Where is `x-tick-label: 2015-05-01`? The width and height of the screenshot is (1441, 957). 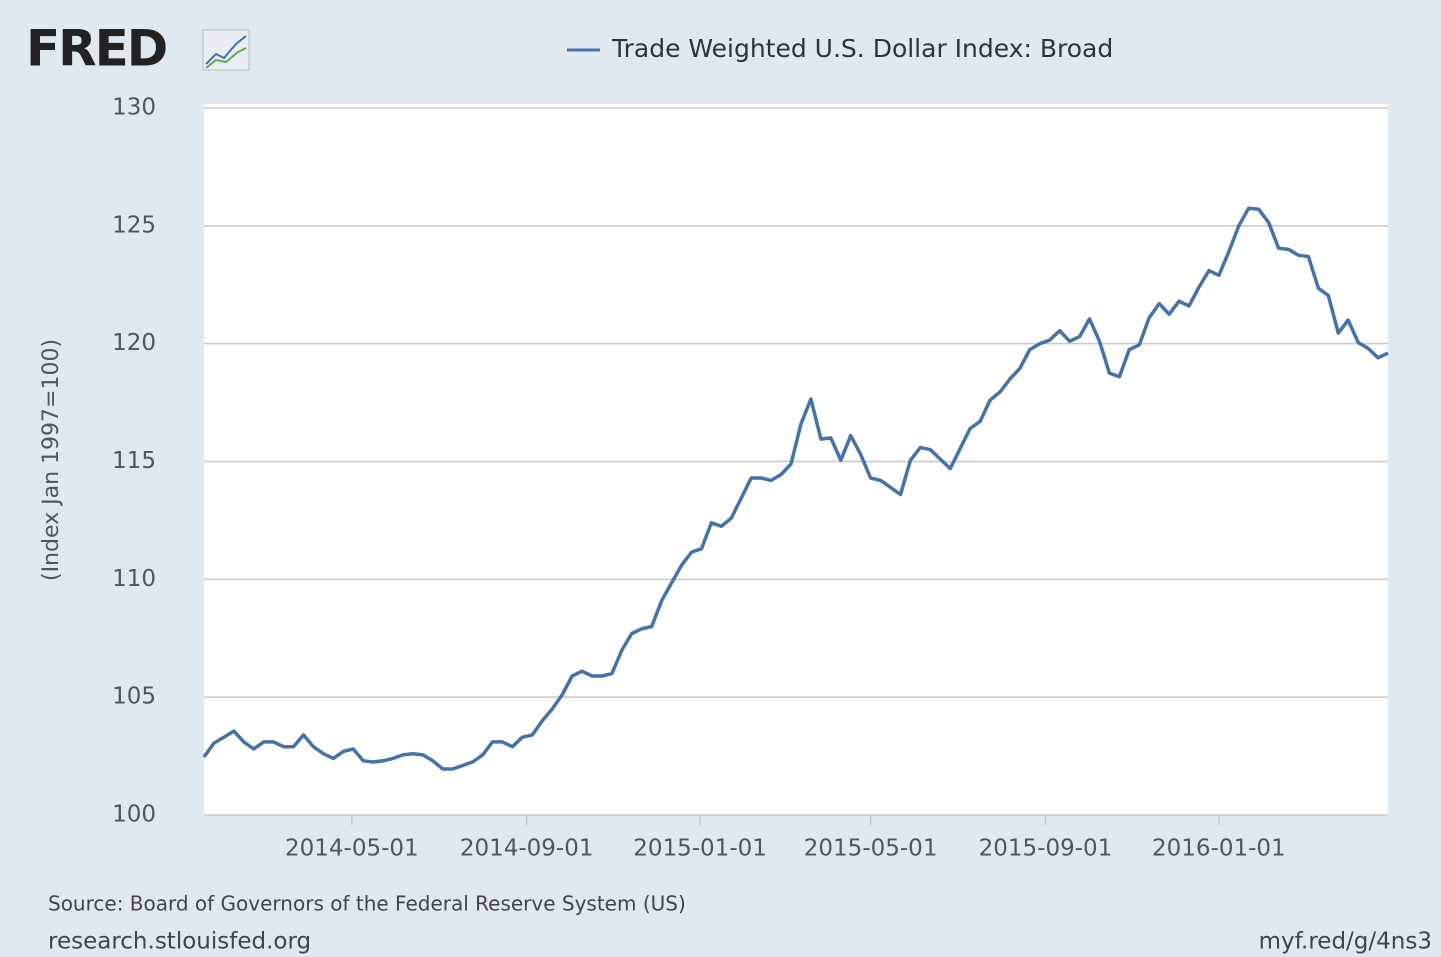 x-tick-label: 2015-05-01 is located at coordinates (871, 849).